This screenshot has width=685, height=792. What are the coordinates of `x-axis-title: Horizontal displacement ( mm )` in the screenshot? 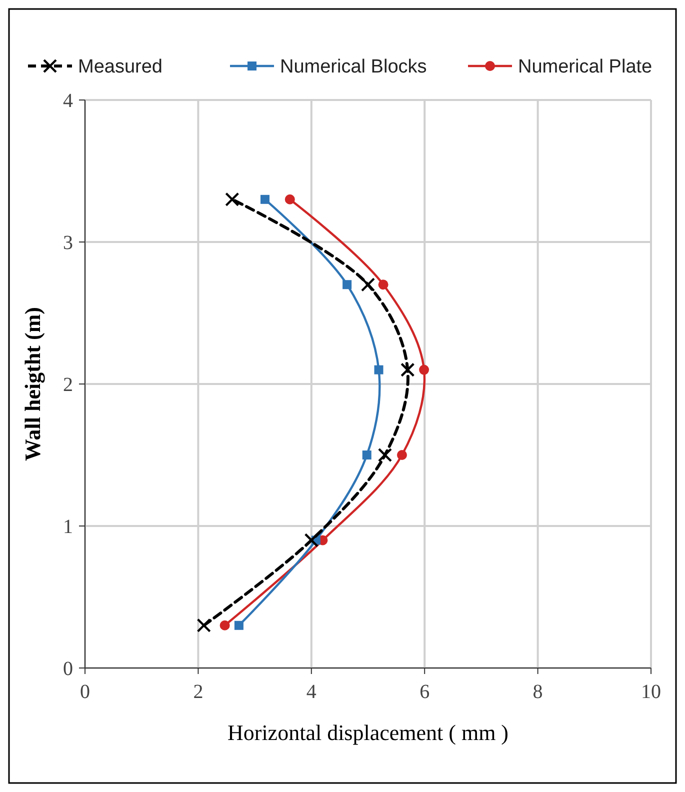 It's located at (368, 732).